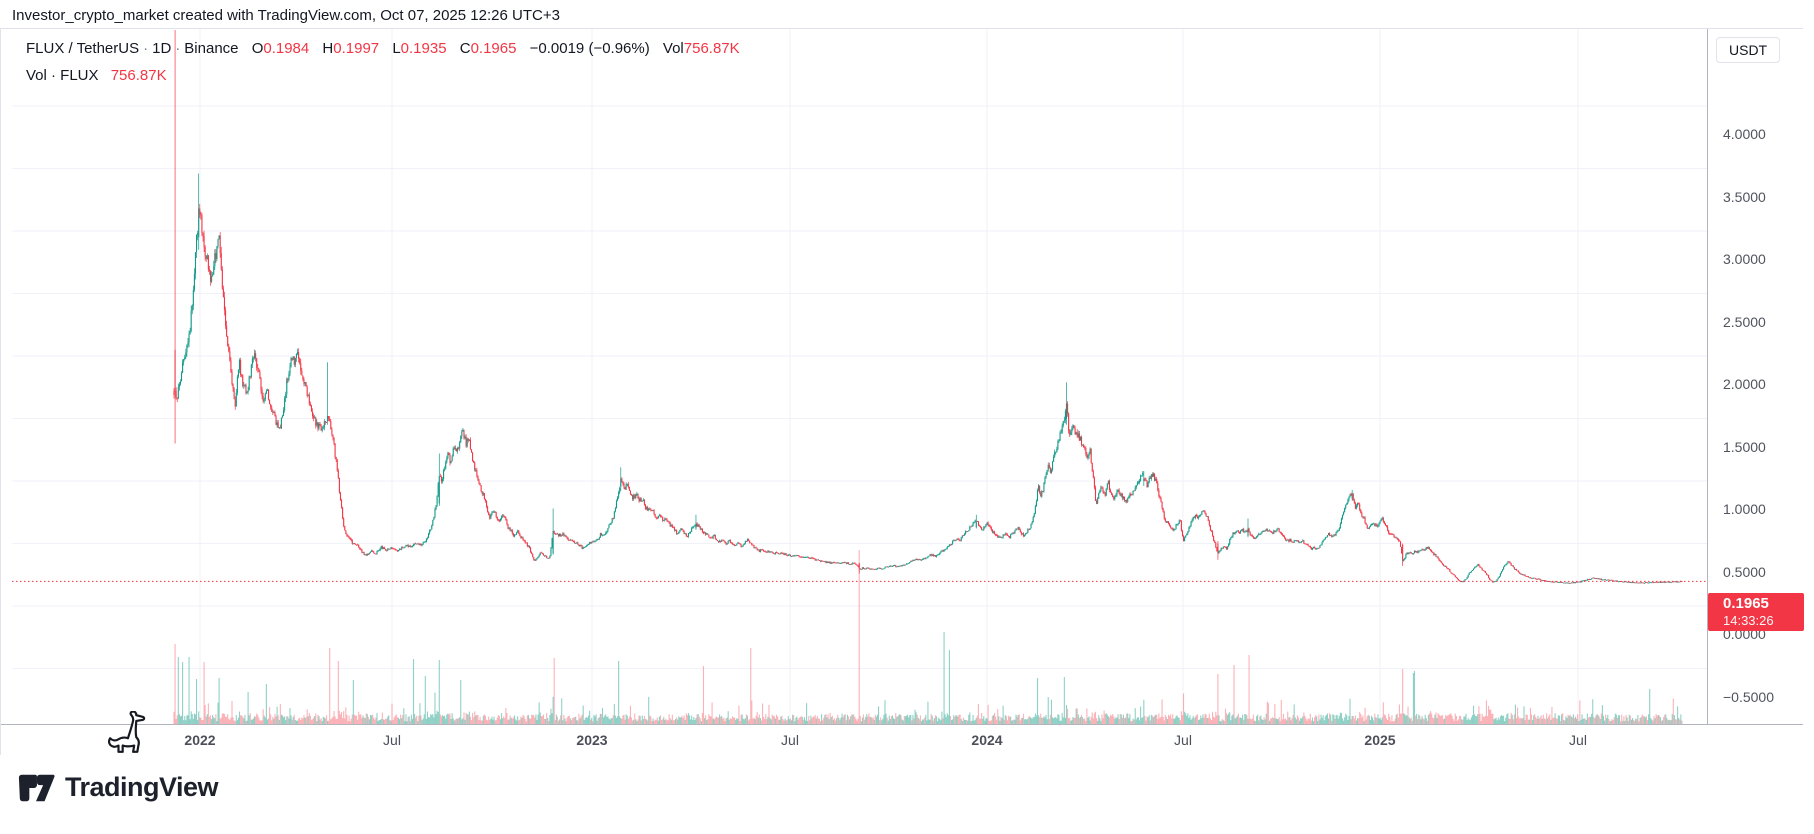  Describe the element at coordinates (383, 76) in the screenshot. I see `legend-row-volume: Vol · FLUX 756.87K` at that location.